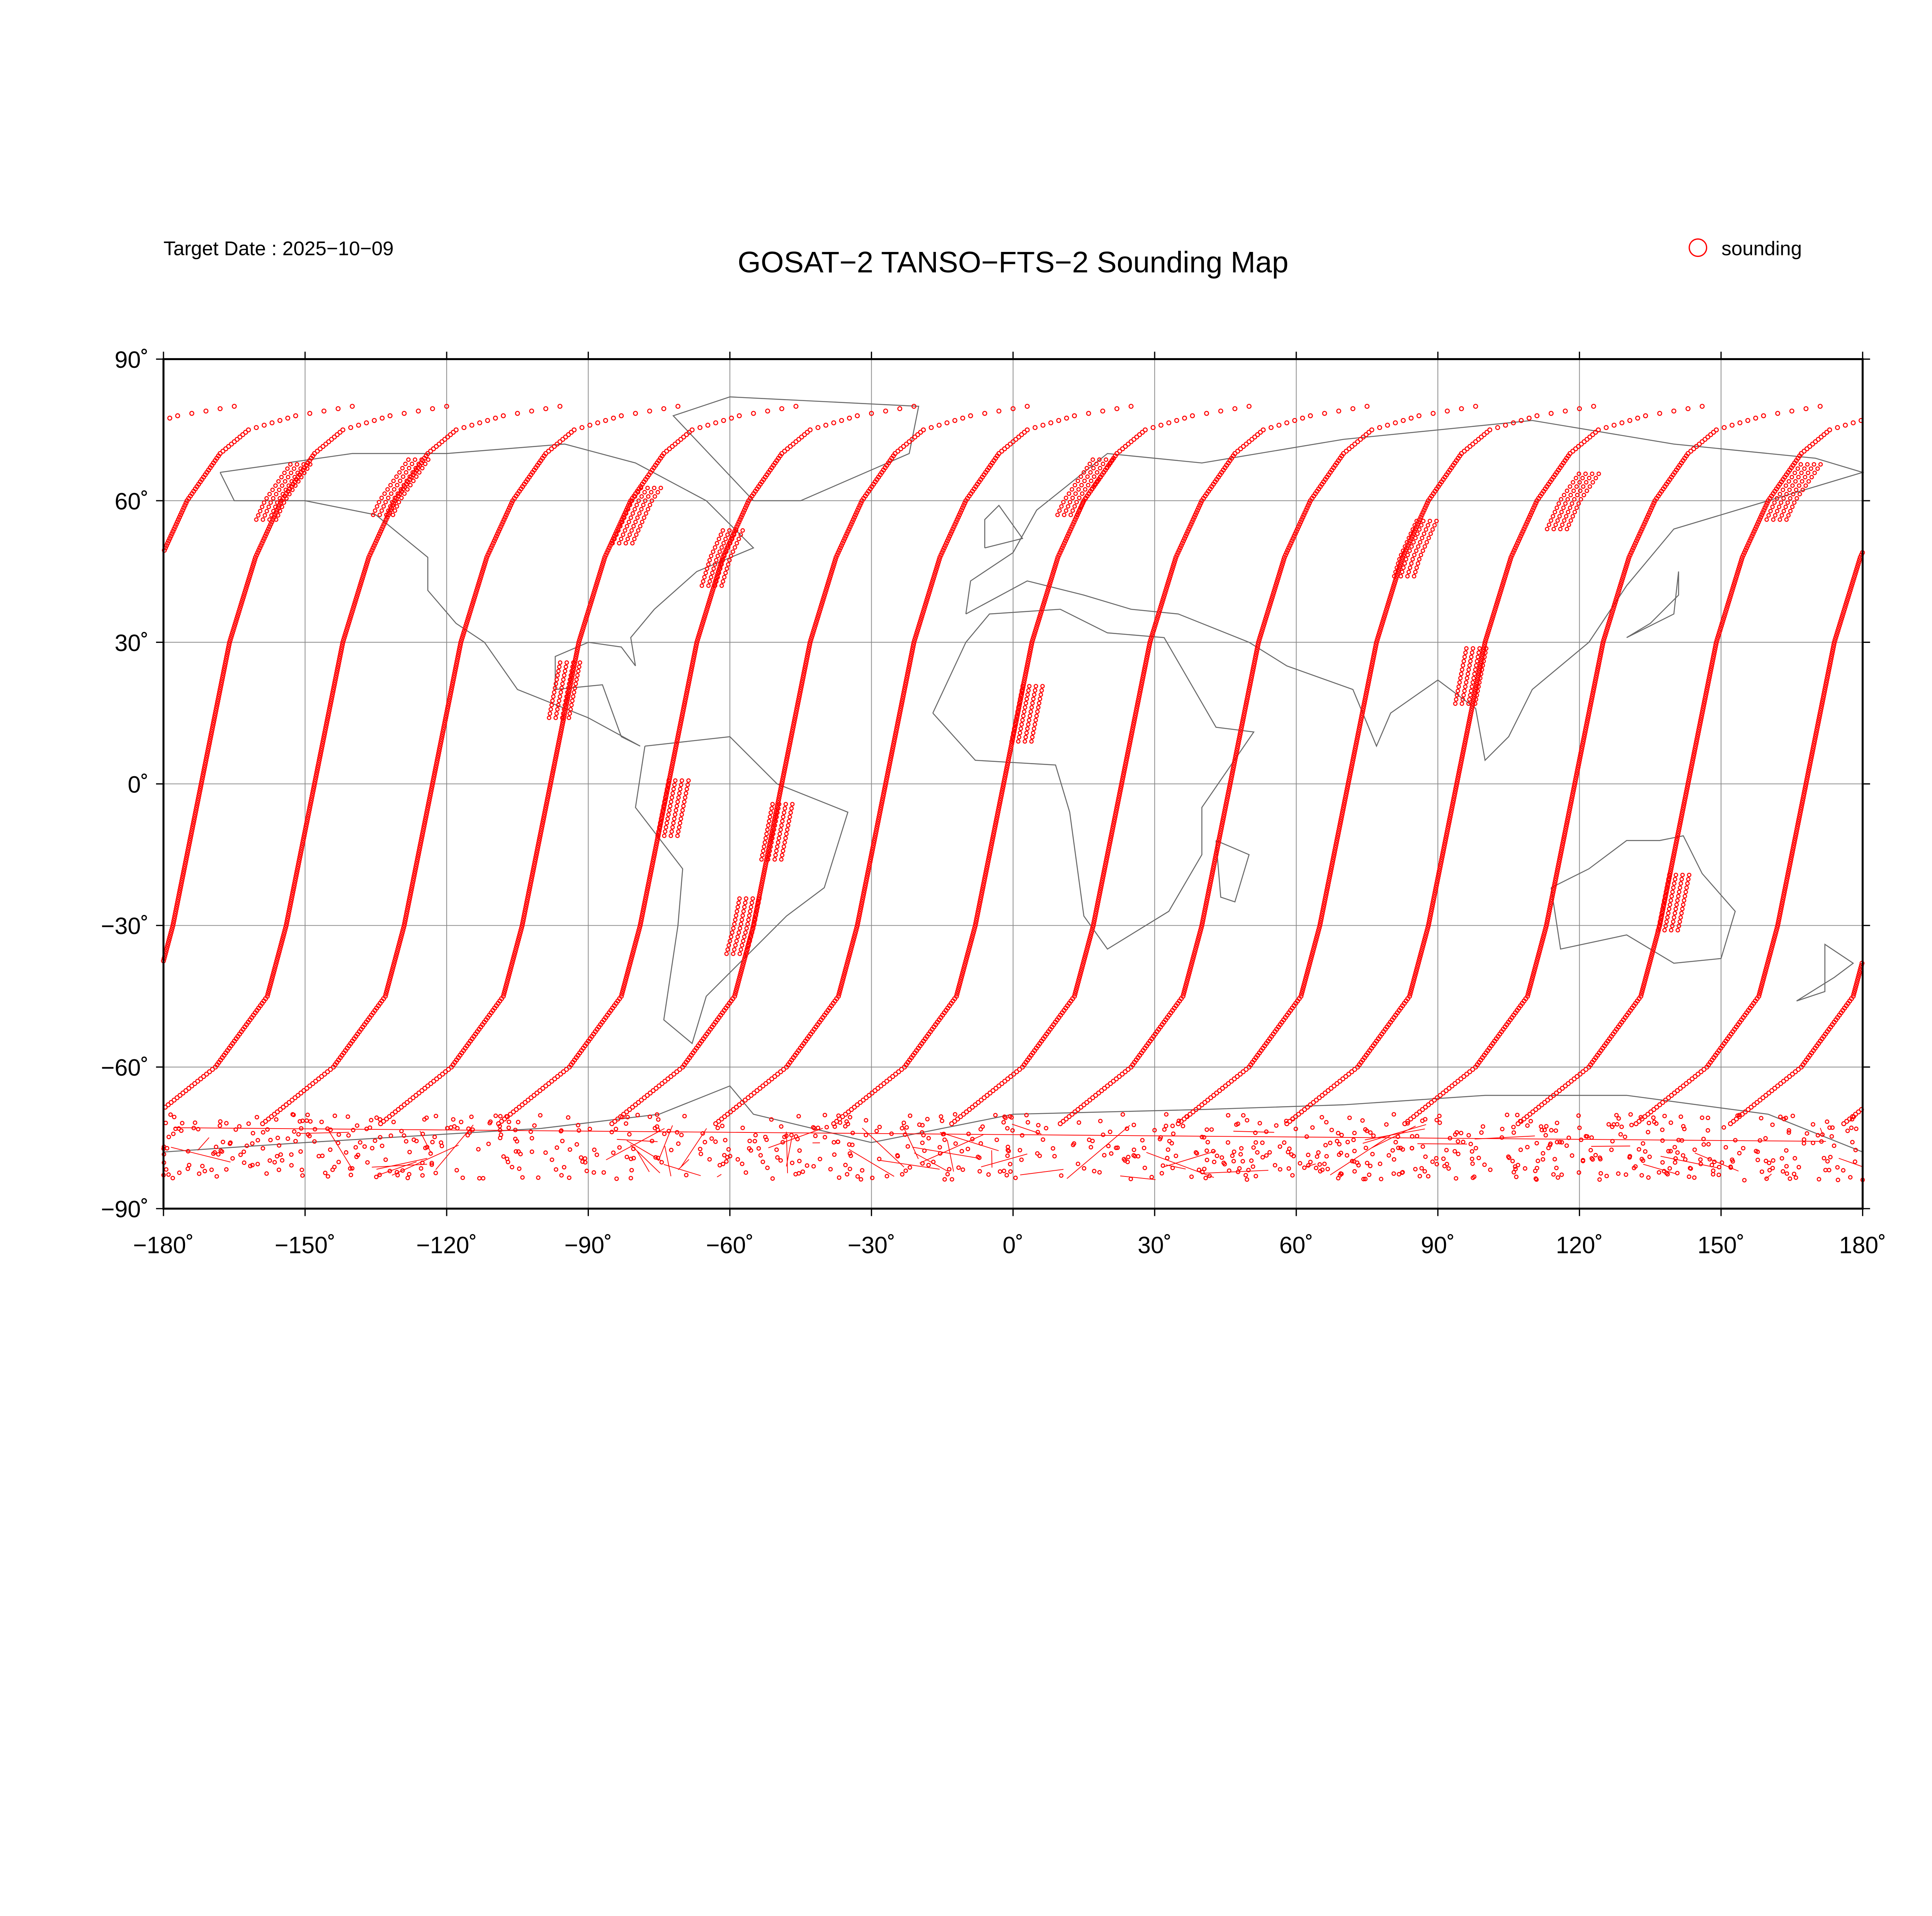 The height and width of the screenshot is (1916, 1932). Describe the element at coordinates (1414, 591) in the screenshot. I see `coastline` at that location.